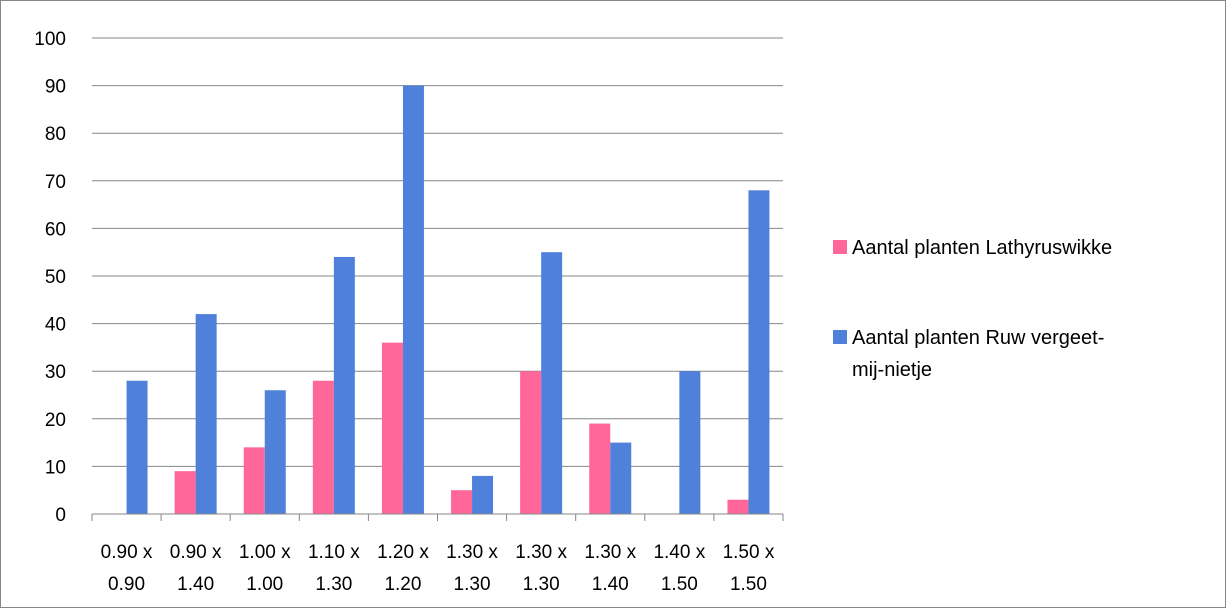 This screenshot has width=1226, height=608. I want to click on y-tick-label: 10, so click(55, 467).